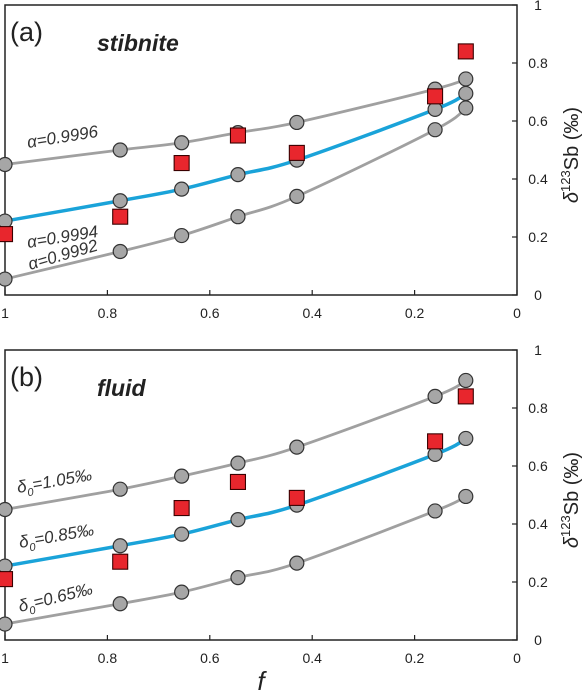 This screenshot has width=588, height=700. What do you see at coordinates (312, 313) in the screenshot?
I see `x-tick-label: 0.4` at bounding box center [312, 313].